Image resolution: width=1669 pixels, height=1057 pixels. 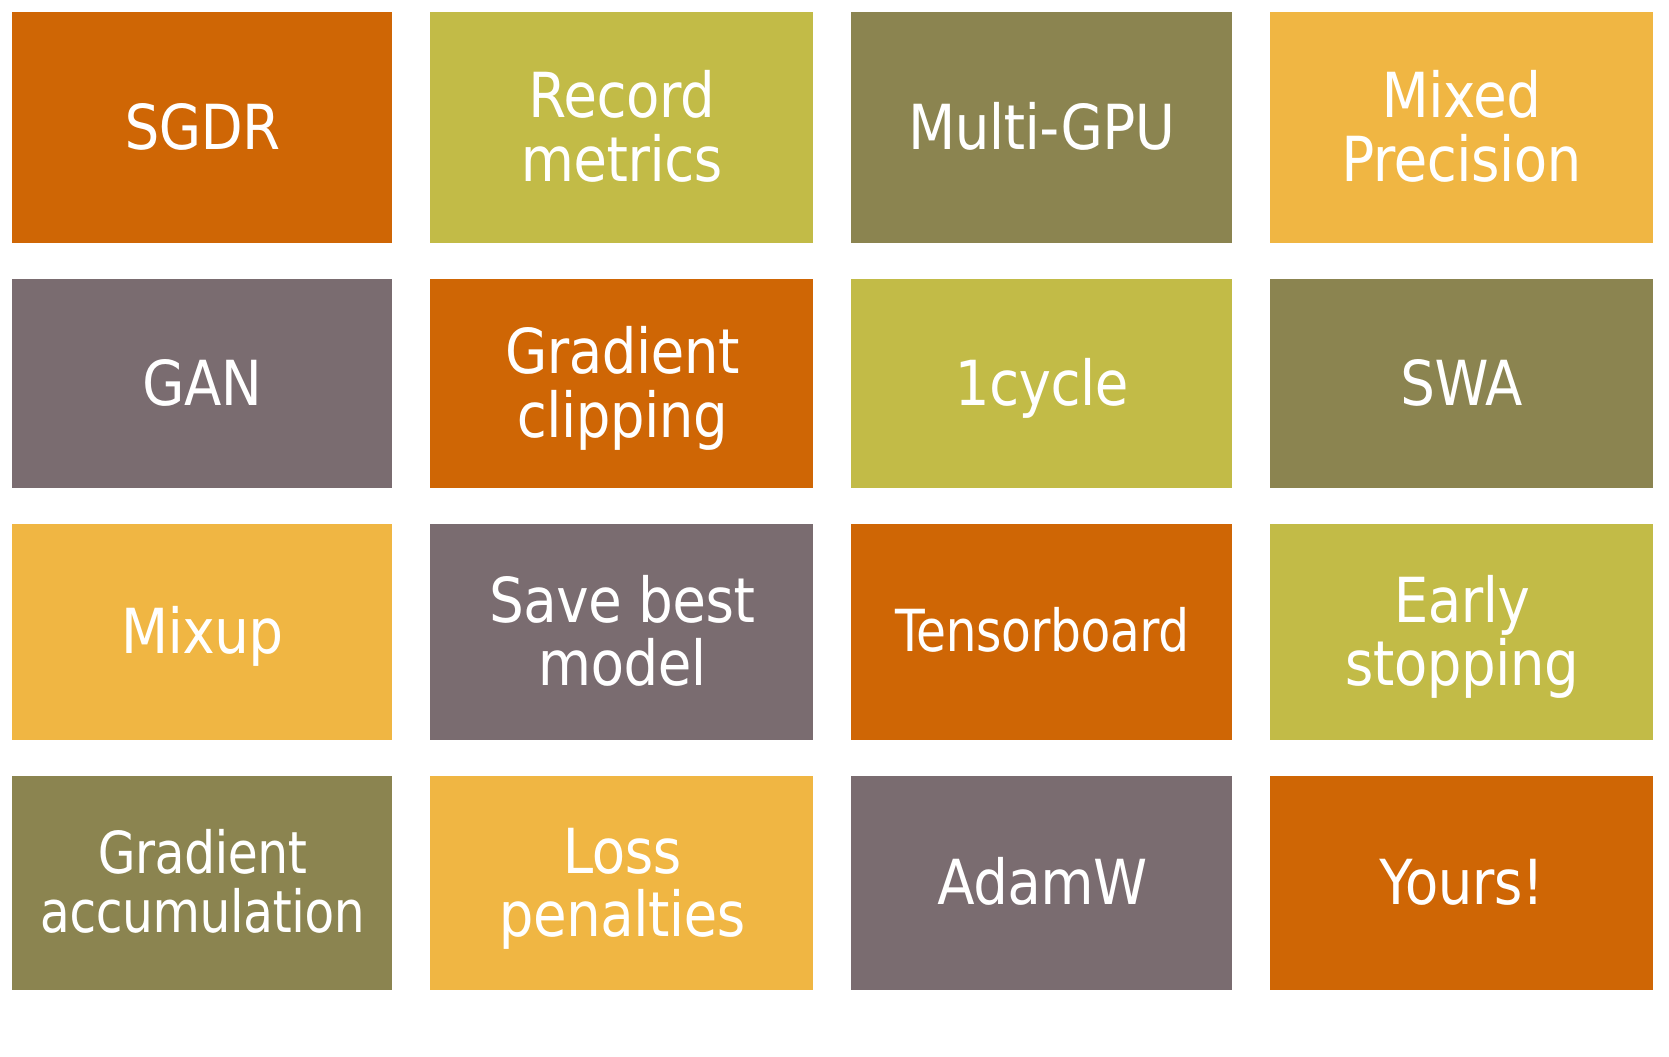 I want to click on tile-label: Early stopping, so click(x=1461, y=631).